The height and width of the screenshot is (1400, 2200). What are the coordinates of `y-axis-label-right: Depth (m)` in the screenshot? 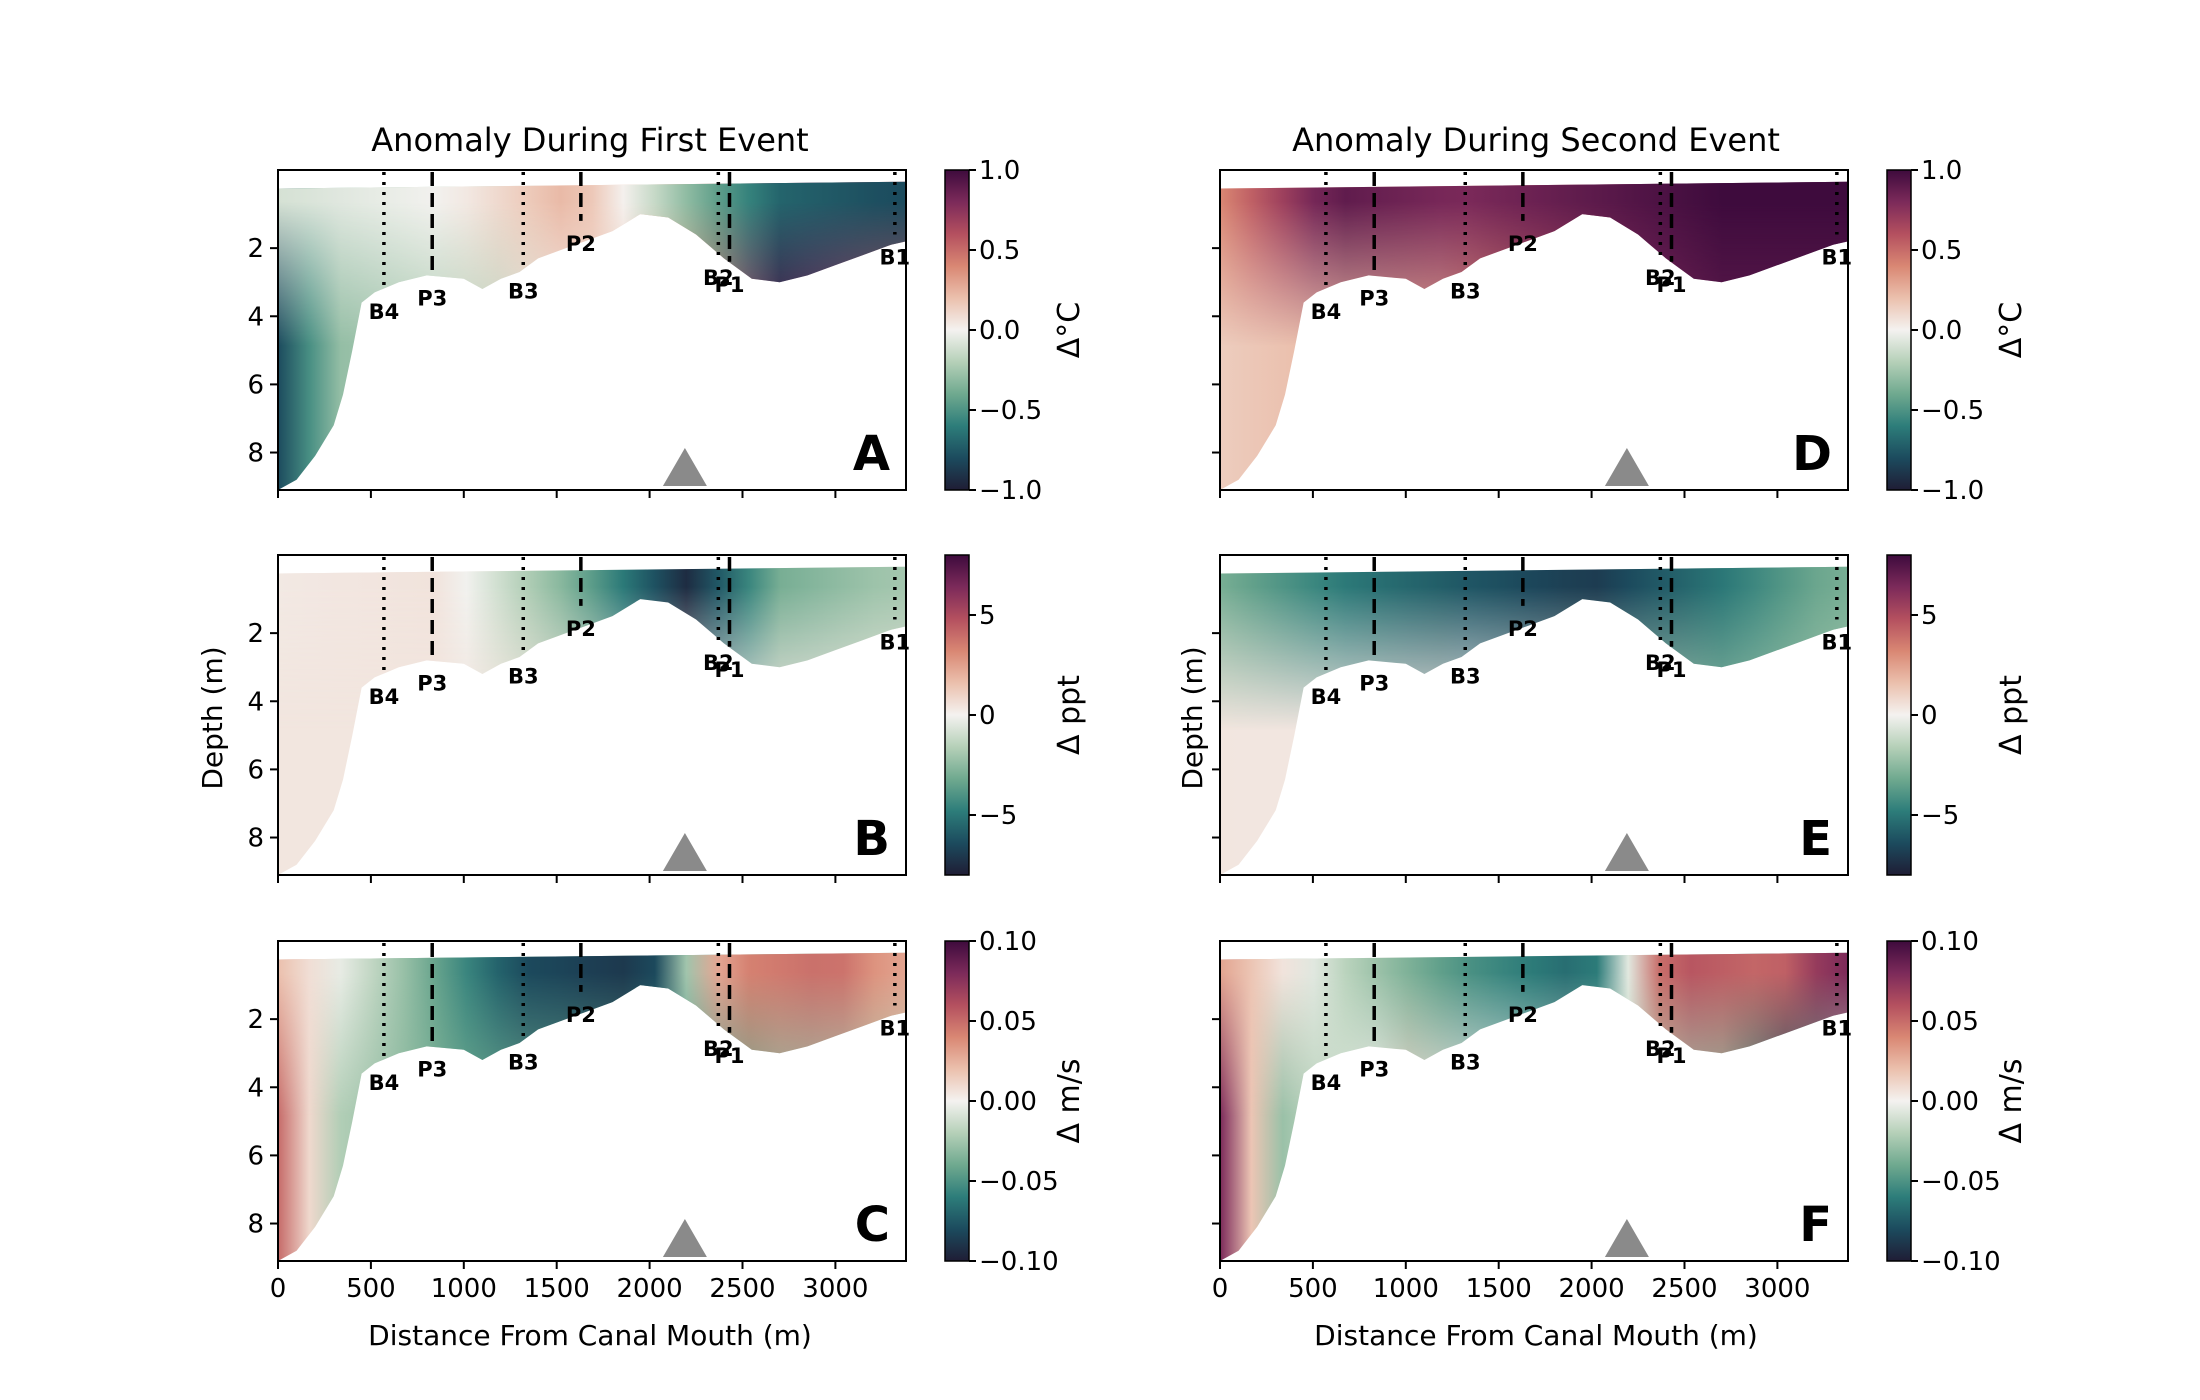 It's located at (1192, 717).